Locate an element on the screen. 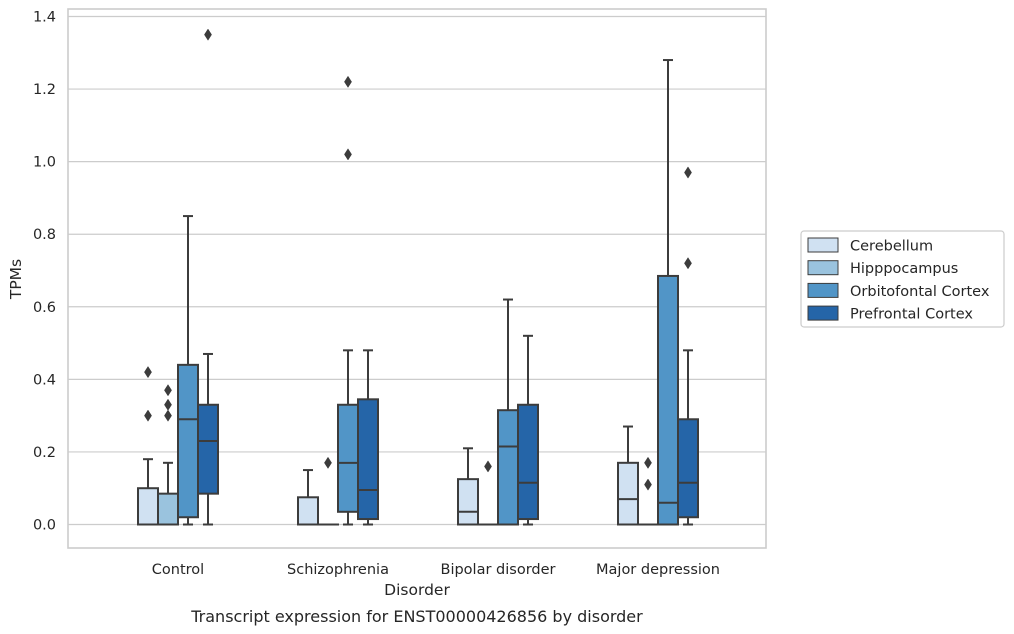 The height and width of the screenshot is (634, 1014). legend-frame is located at coordinates (902, 279).